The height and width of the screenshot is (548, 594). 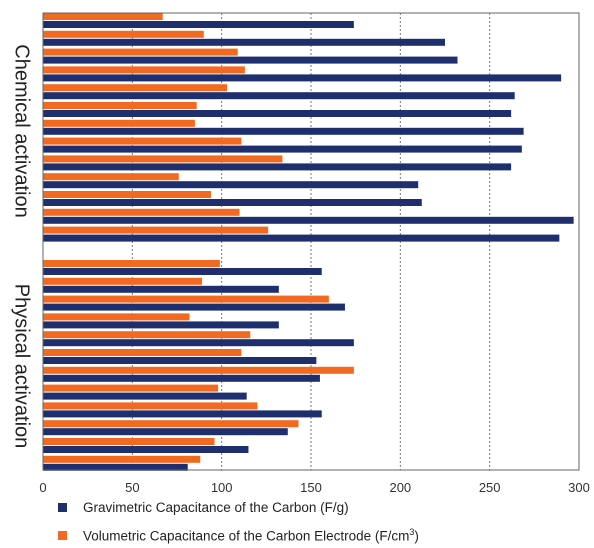 I want to click on legend-swatch-gravimetric, so click(x=62, y=507).